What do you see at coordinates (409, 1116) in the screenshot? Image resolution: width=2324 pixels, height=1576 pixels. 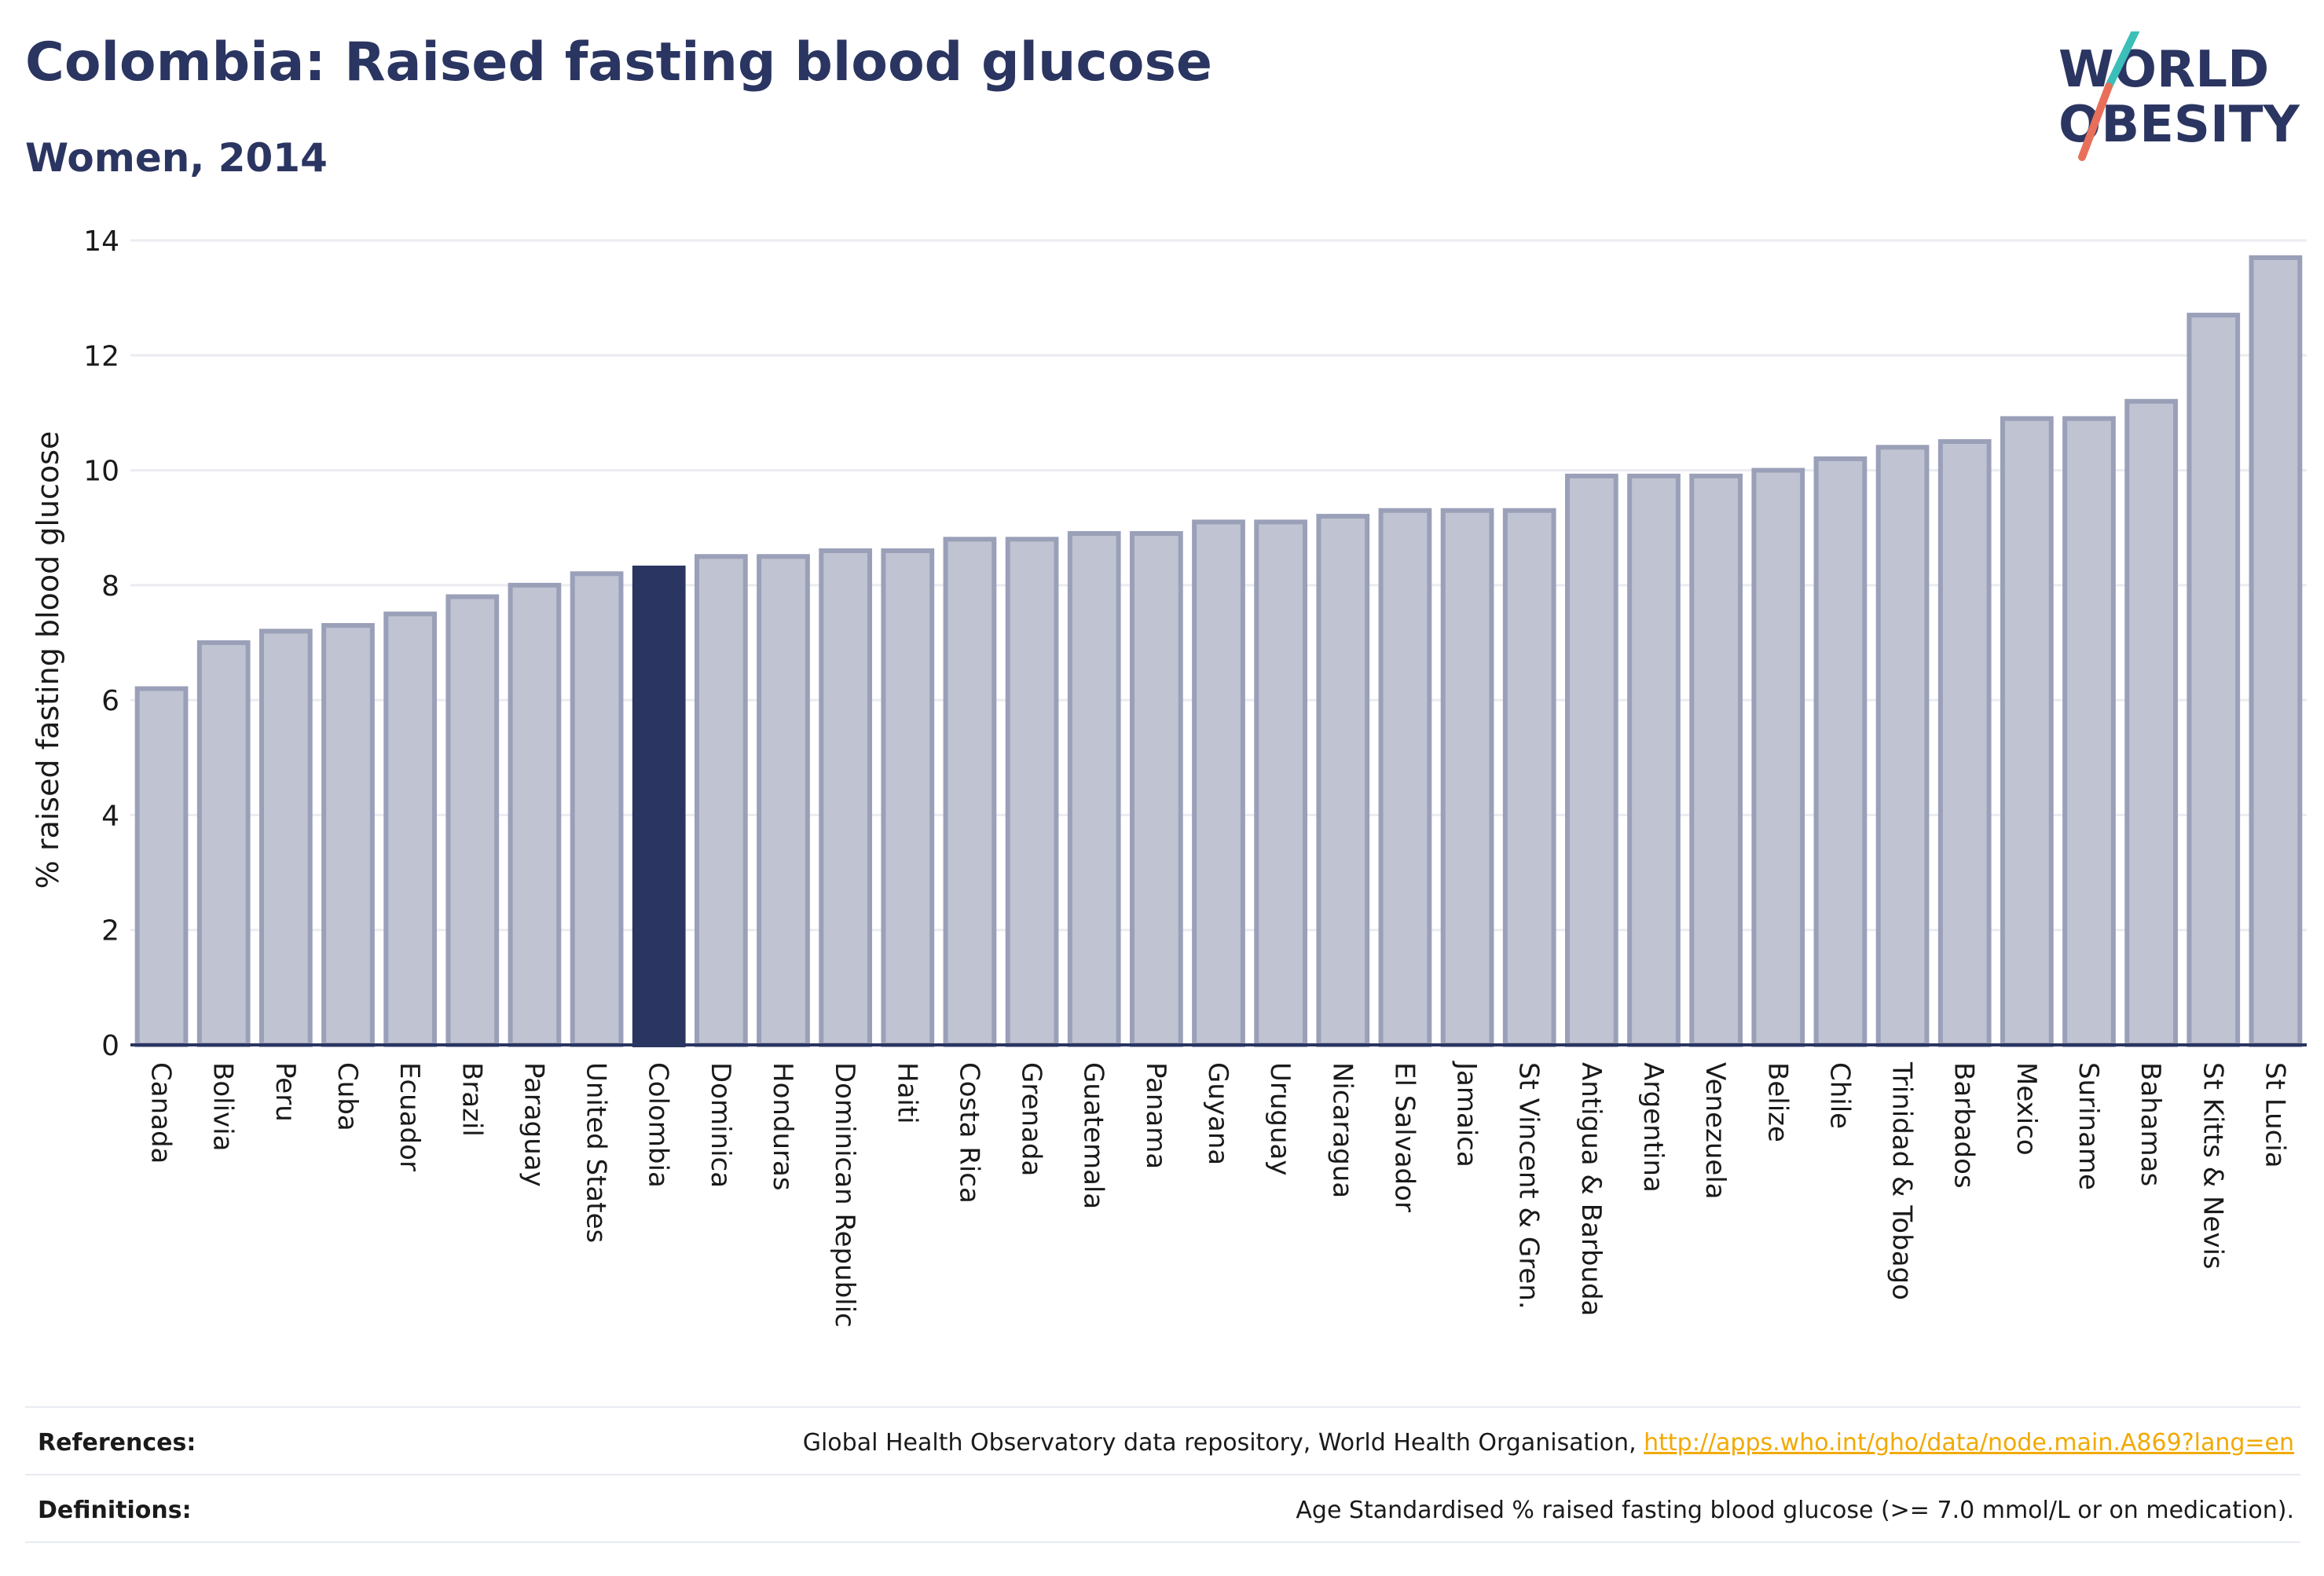 I see `x-tick-label: Ecuador` at bounding box center [409, 1116].